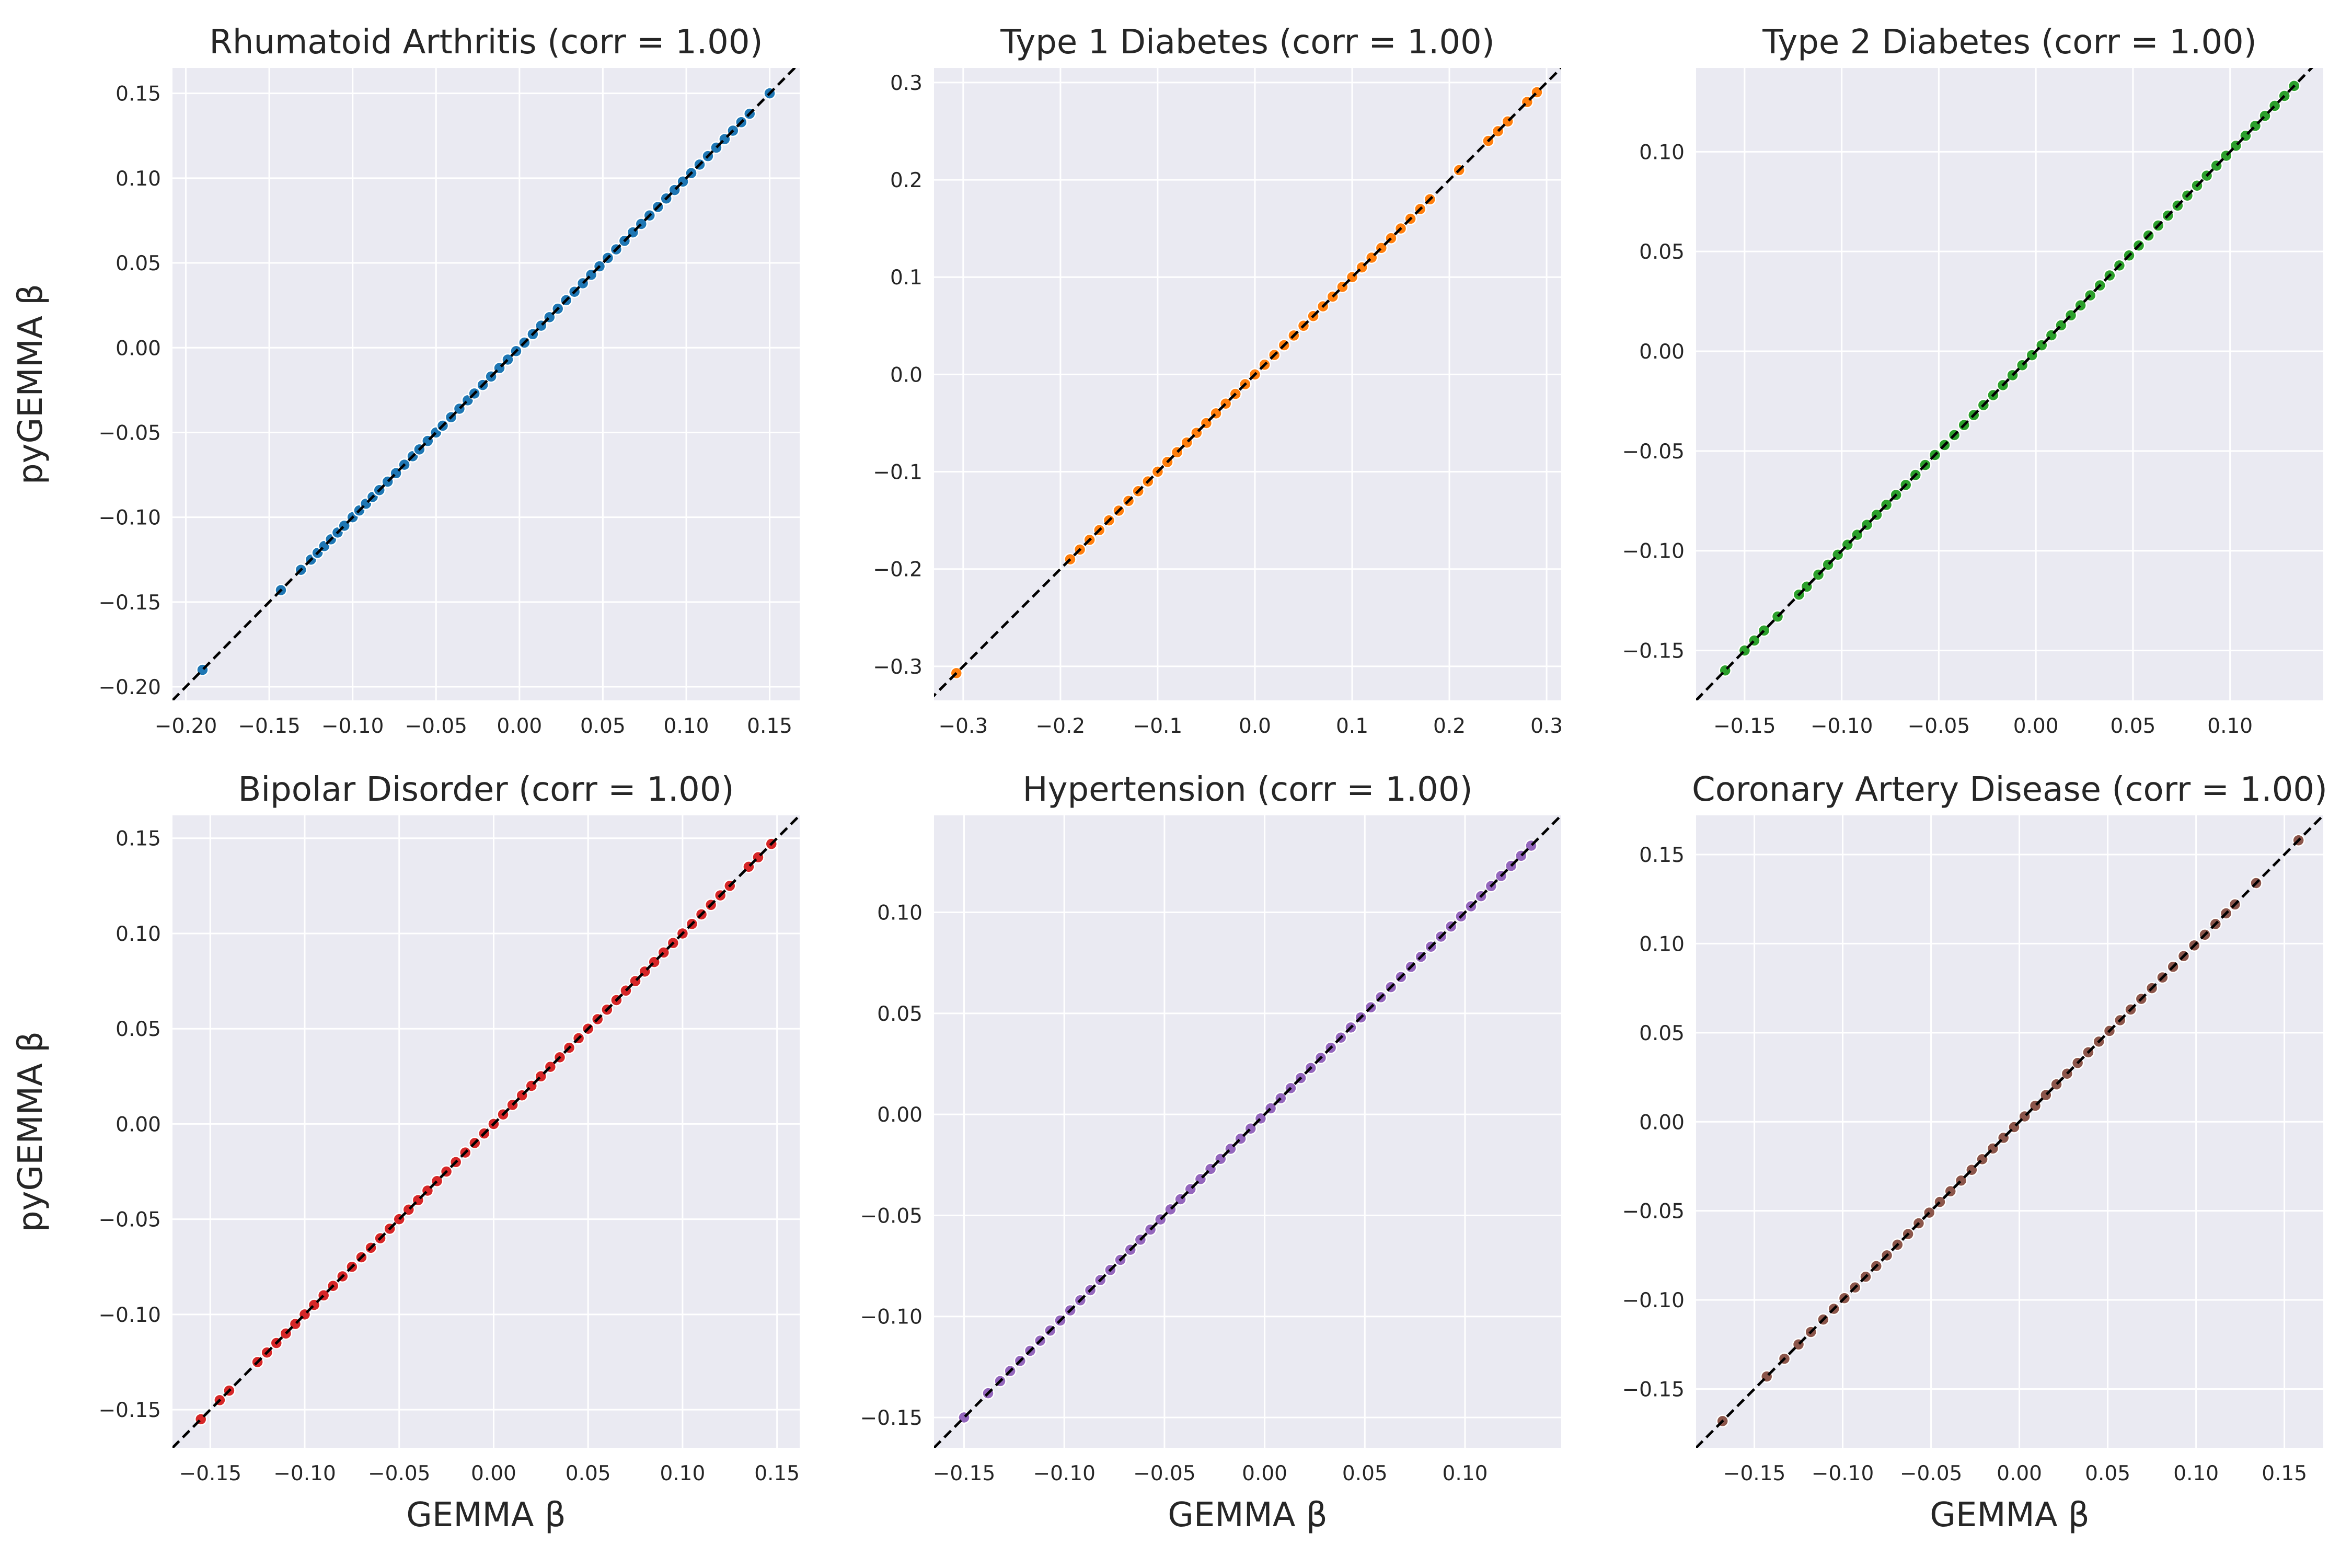 This screenshot has width=2352, height=1568. I want to click on panel-title: Coronary Artery Disease (corr = 1.00), so click(2009, 789).